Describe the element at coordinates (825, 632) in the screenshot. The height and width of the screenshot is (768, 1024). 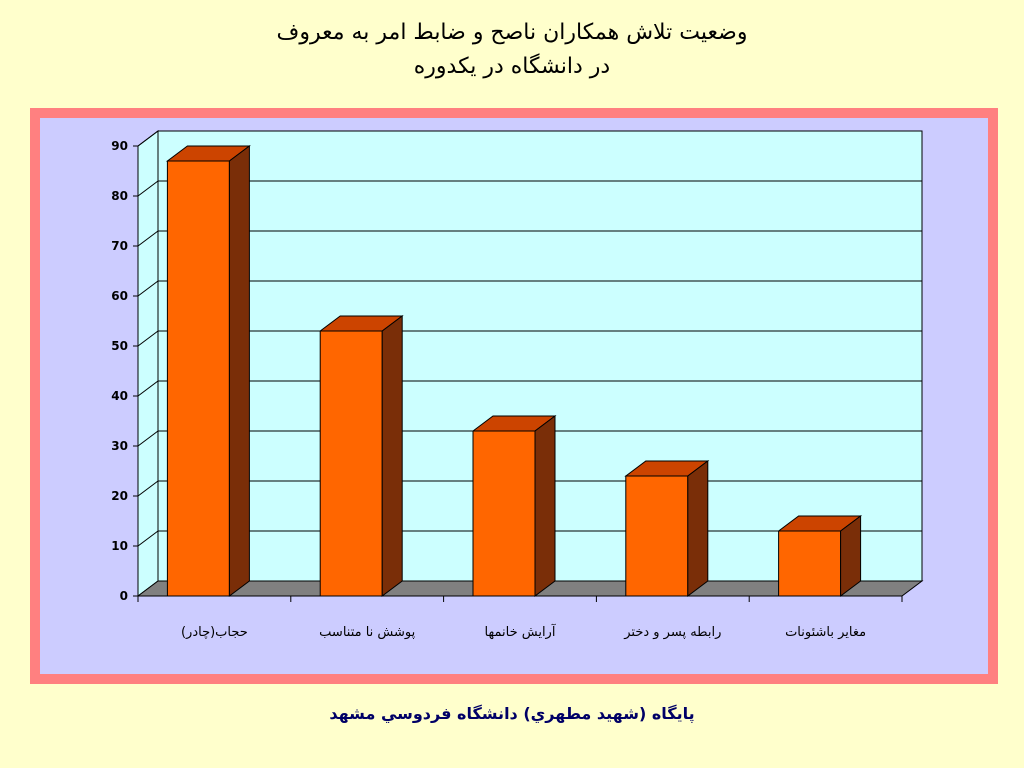
I see `x-tick-label: مغاير باشئونات` at that location.